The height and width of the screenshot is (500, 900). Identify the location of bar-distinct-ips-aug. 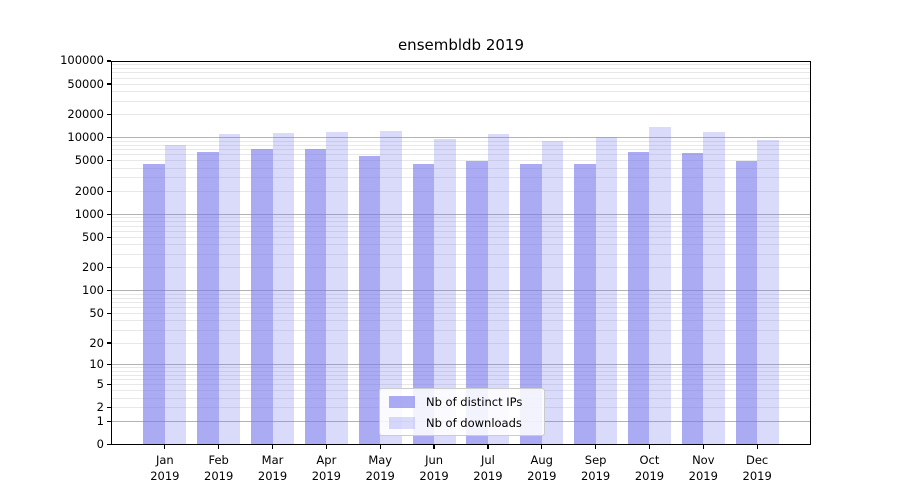
(531, 304).